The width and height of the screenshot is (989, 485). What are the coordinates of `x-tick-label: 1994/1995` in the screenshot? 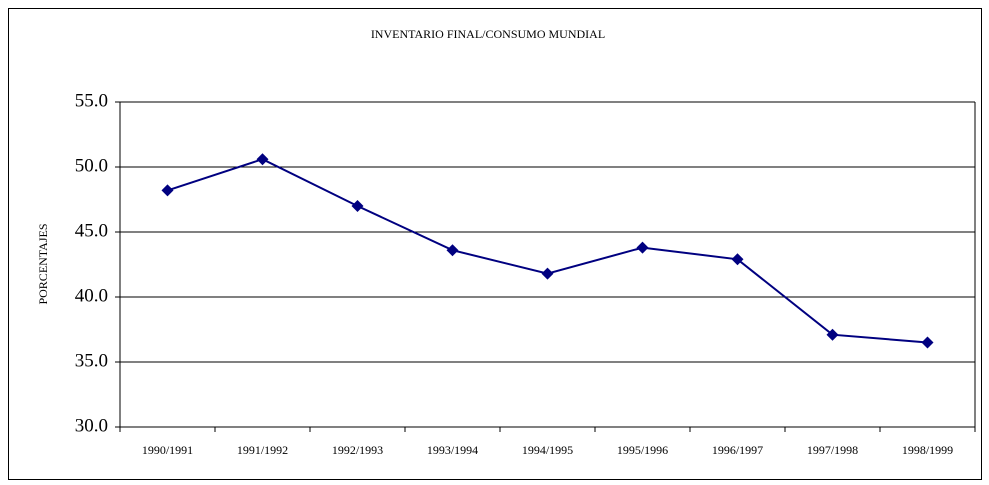 It's located at (547, 450).